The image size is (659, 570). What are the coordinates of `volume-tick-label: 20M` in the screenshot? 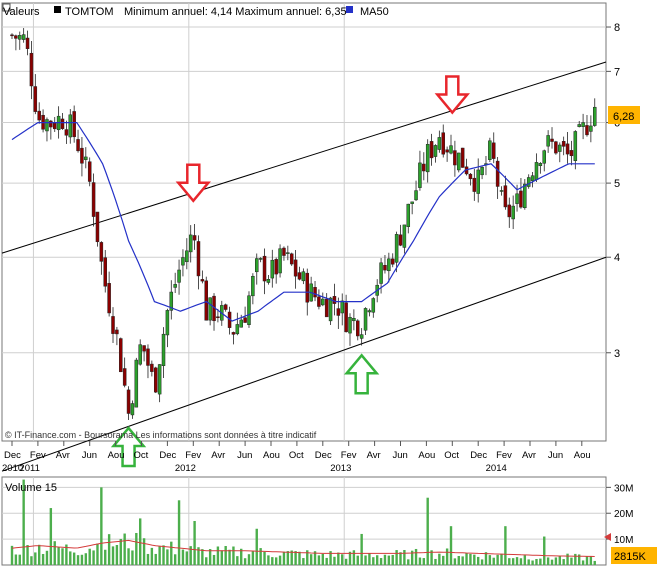 It's located at (623, 514).